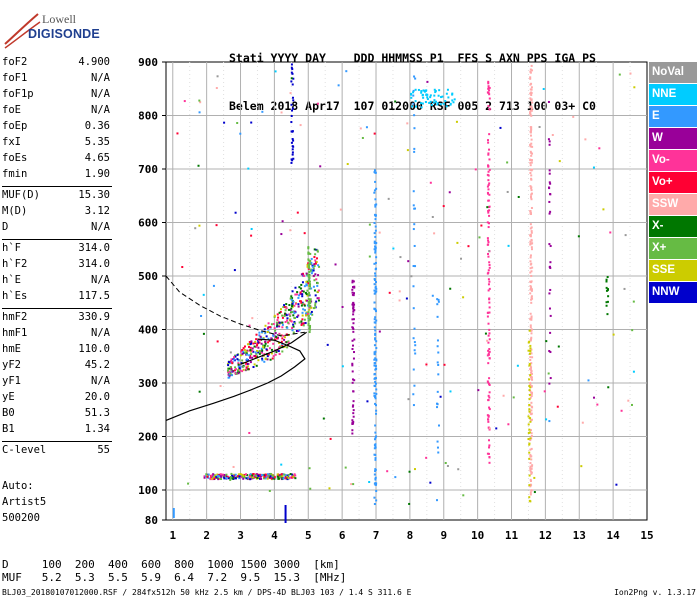  What do you see at coordinates (673, 94) in the screenshot?
I see `legend-item: NNE` at bounding box center [673, 94].